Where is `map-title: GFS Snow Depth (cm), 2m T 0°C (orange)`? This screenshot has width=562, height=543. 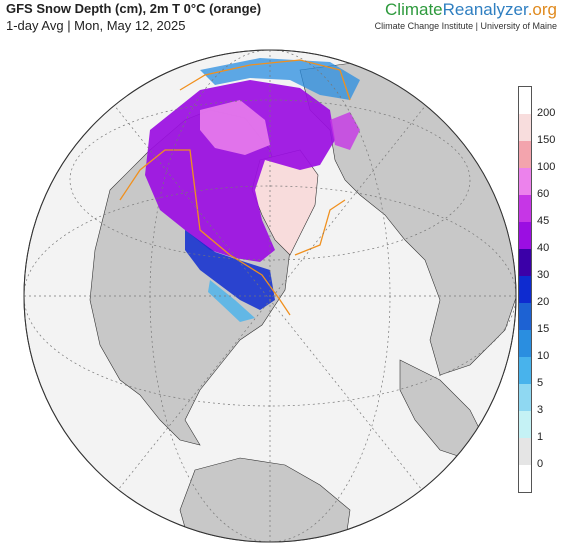
map-title: GFS Snow Depth (cm), 2m T 0°C (orange) is located at coordinates (134, 8).